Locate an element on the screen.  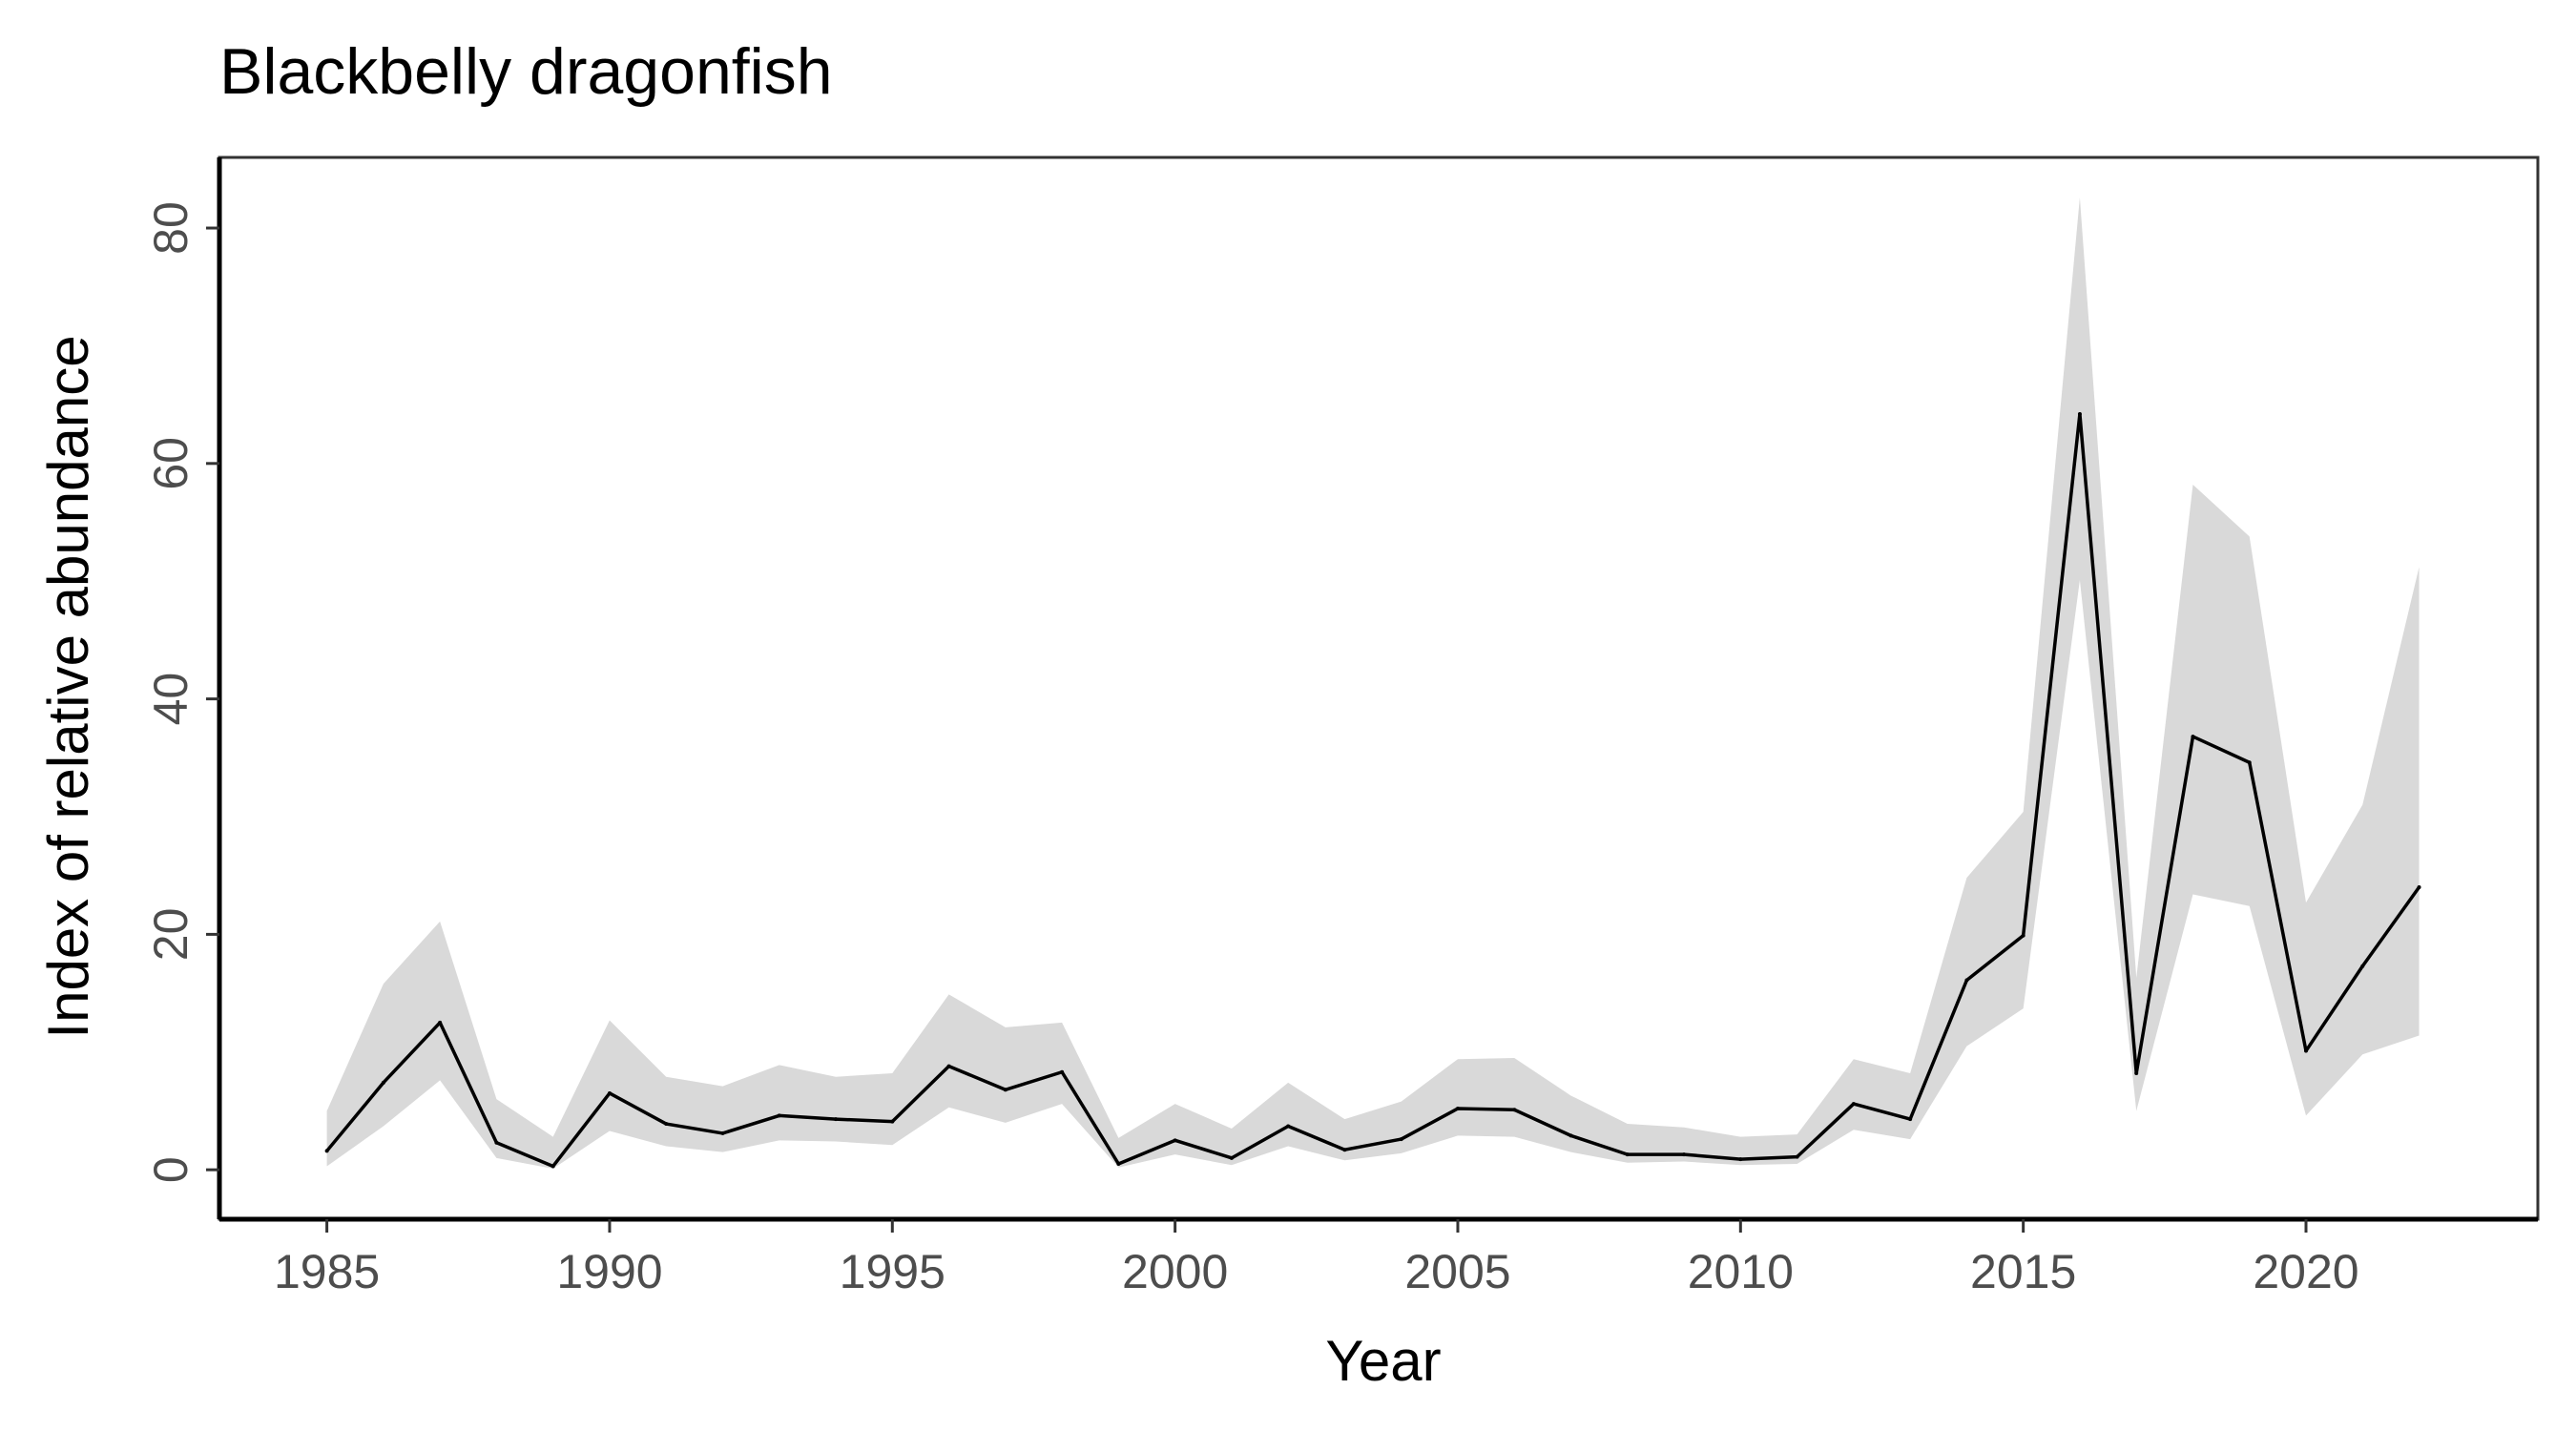
x-tick-label: 2000 is located at coordinates (1175, 1271).